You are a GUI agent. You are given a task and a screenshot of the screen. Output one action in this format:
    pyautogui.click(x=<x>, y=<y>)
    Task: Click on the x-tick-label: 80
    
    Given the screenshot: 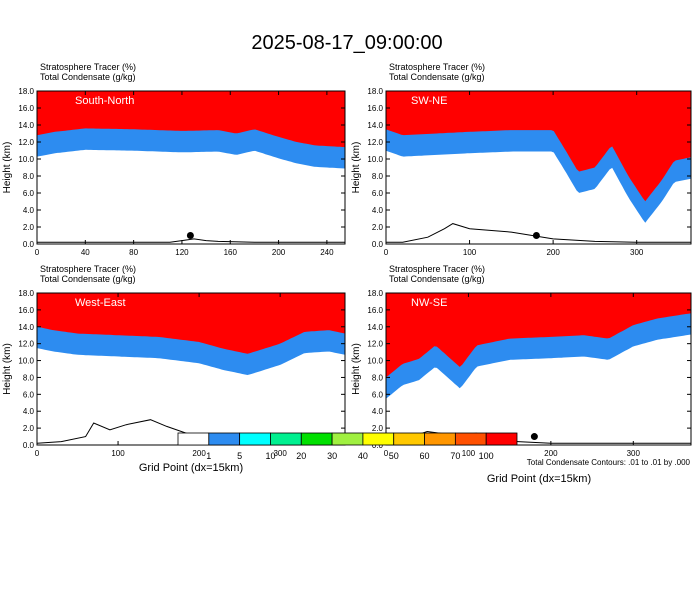 What is the action you would take?
    pyautogui.click(x=133, y=252)
    